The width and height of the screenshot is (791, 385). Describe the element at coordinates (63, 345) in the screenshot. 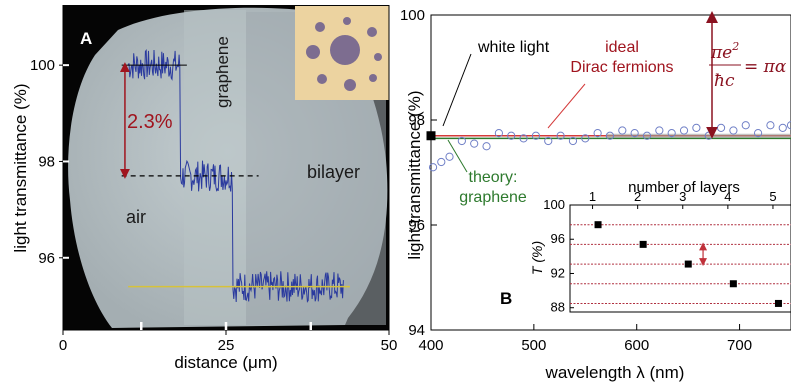

I see `a-x-tick-label-0: 0` at that location.